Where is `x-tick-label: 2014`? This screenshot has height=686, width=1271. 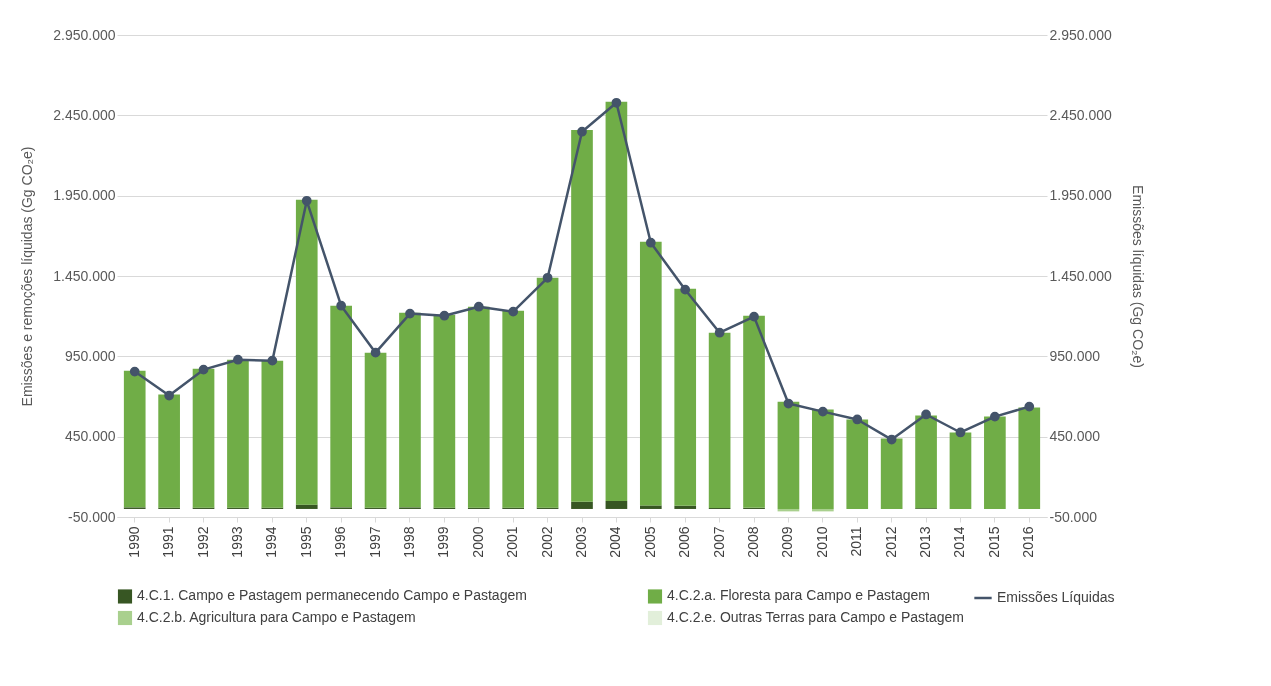
x-tick-label: 2014 is located at coordinates (959, 542).